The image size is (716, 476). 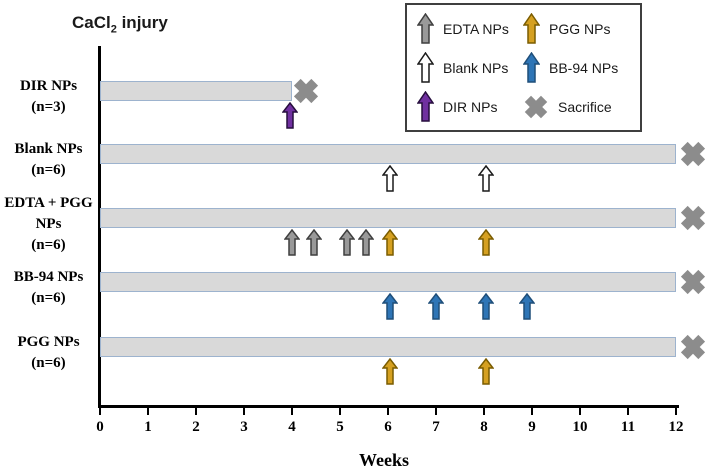 What do you see at coordinates (48, 160) in the screenshot?
I see `row-label: Blank NPs (n=6)` at bounding box center [48, 160].